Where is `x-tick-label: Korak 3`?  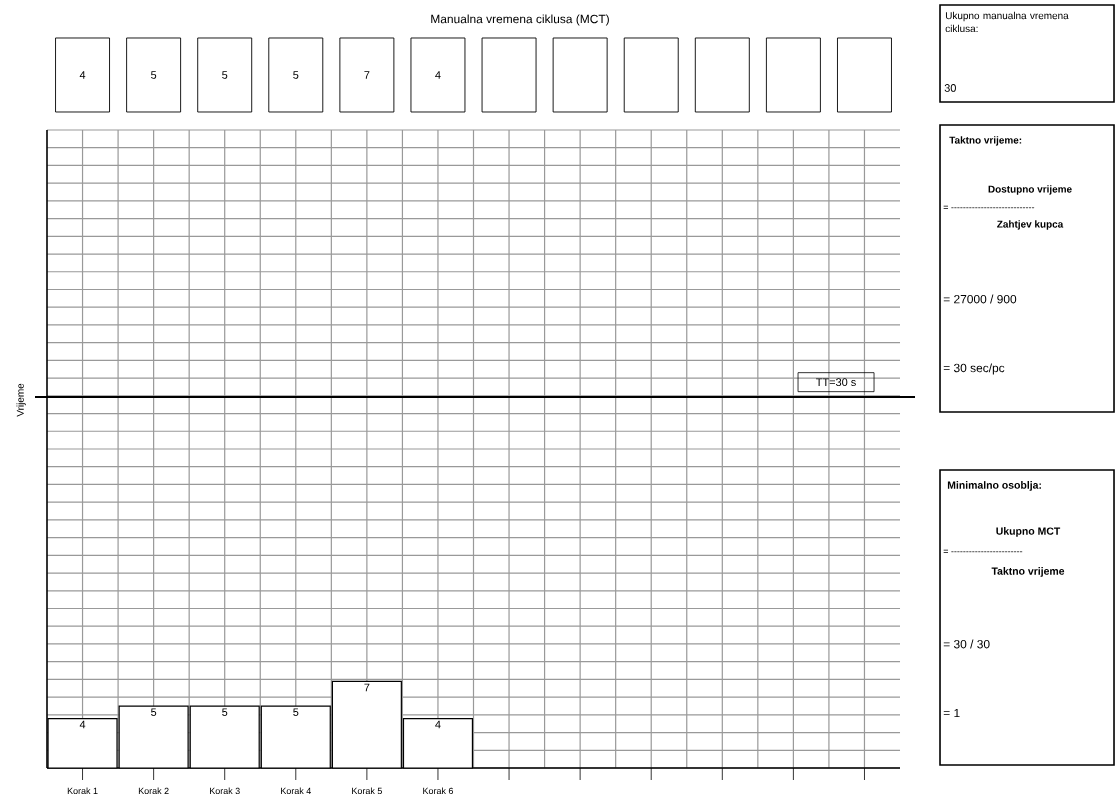
x-tick-label: Korak 3 is located at coordinates (224, 791).